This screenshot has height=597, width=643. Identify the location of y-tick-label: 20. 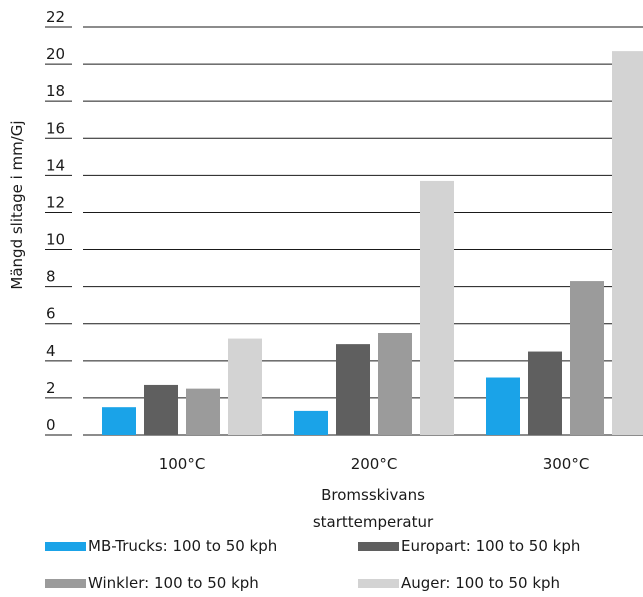
(55, 54).